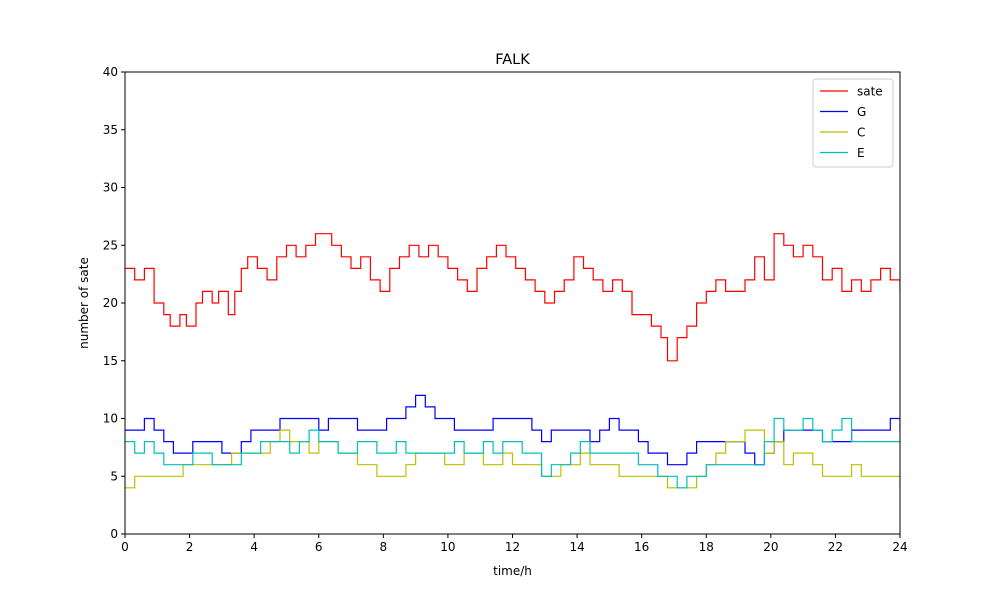 The height and width of the screenshot is (600, 1000). I want to click on y-tick-label: 15, so click(110, 361).